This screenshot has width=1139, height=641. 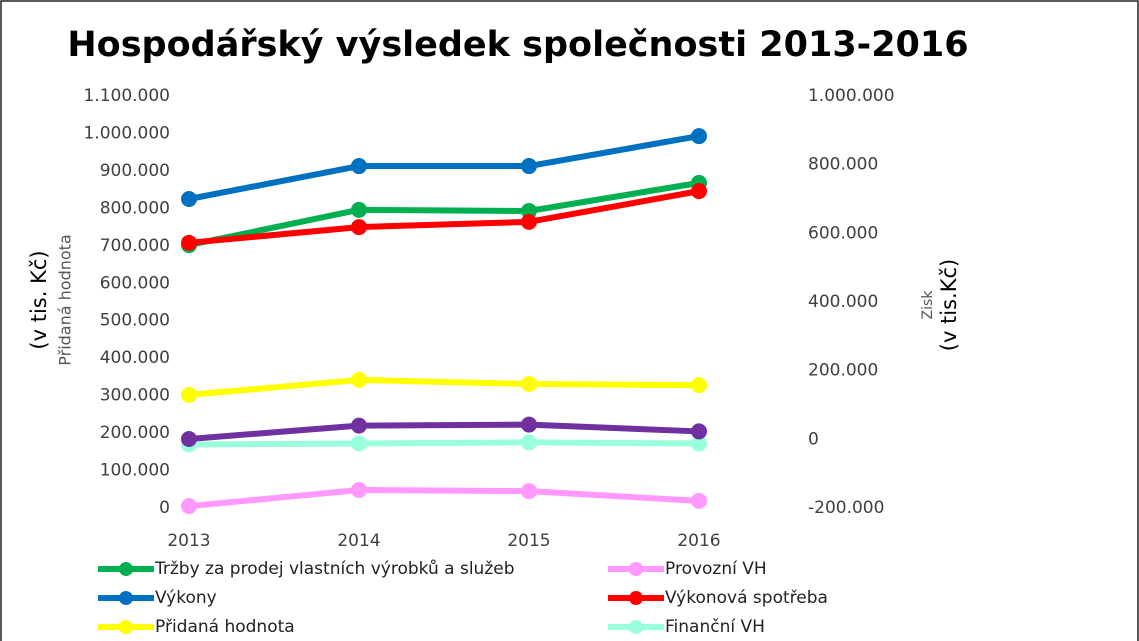 I want to click on y2-tick-label: 0, so click(x=813, y=439).